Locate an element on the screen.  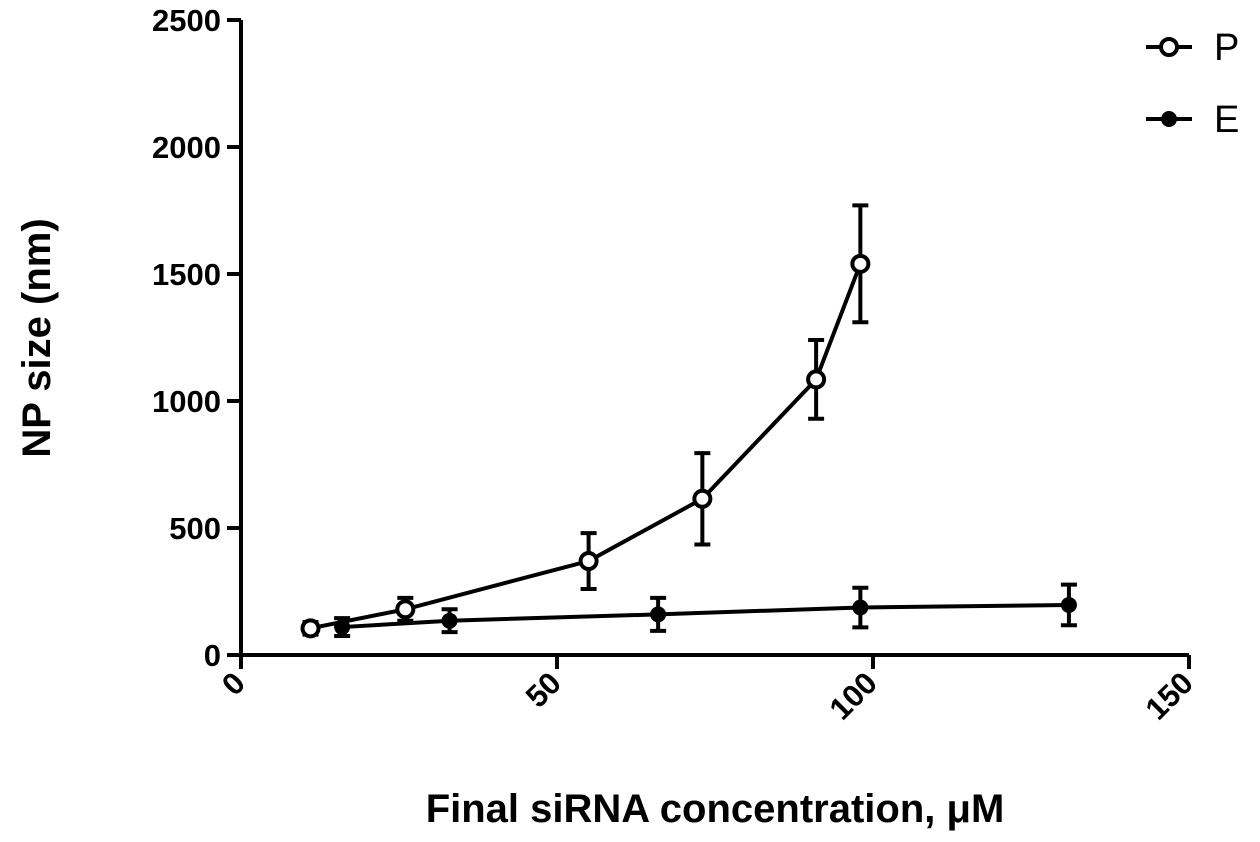
legend-p-label: P is located at coordinates (1226, 48).